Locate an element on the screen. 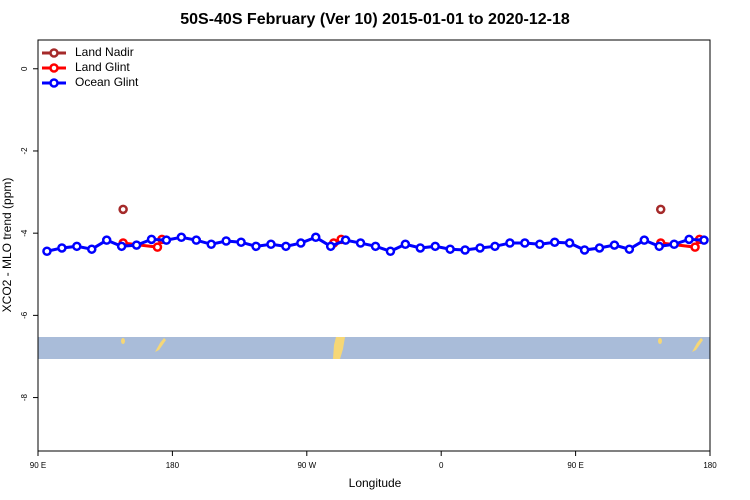 This screenshot has width=750, height=500. y-axis-label: XCO2 - MLO trend (ppm) is located at coordinates (7, 245).